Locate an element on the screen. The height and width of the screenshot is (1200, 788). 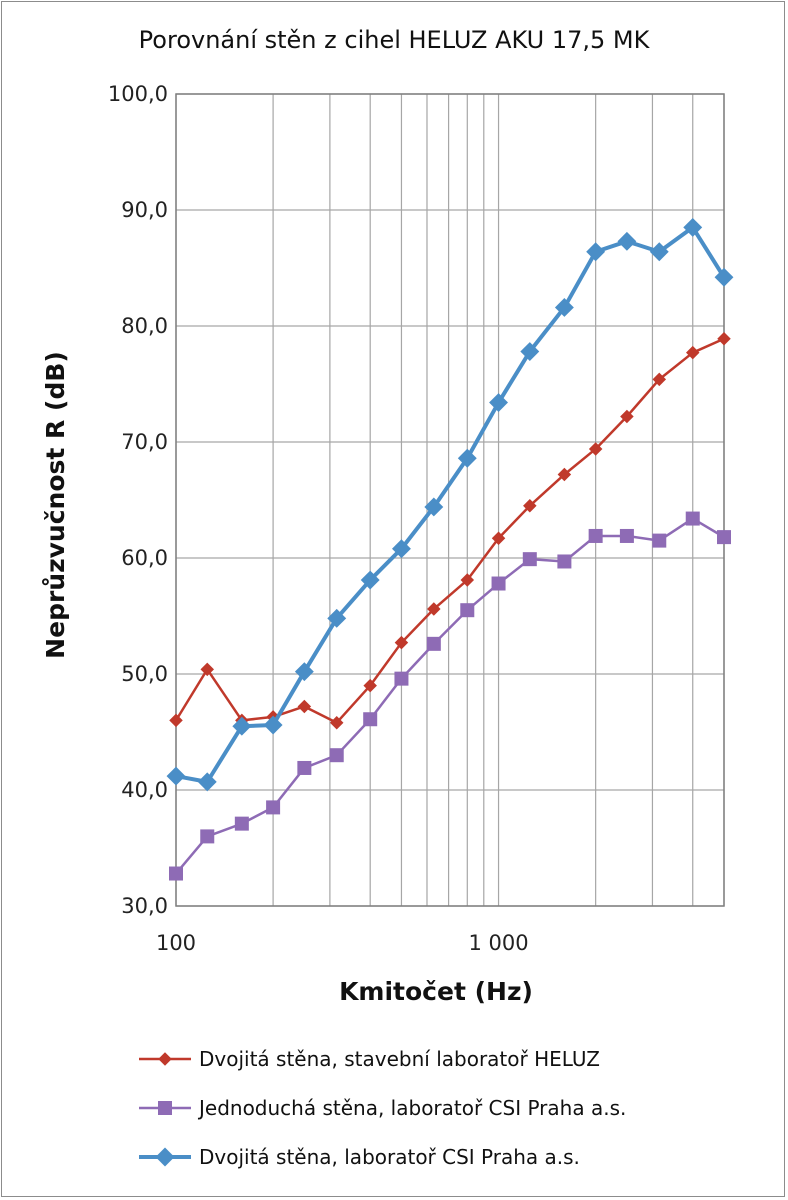
legend-label: Dvojitá stěna, laboratoř CSI Praha a.s. is located at coordinates (389, 1157).